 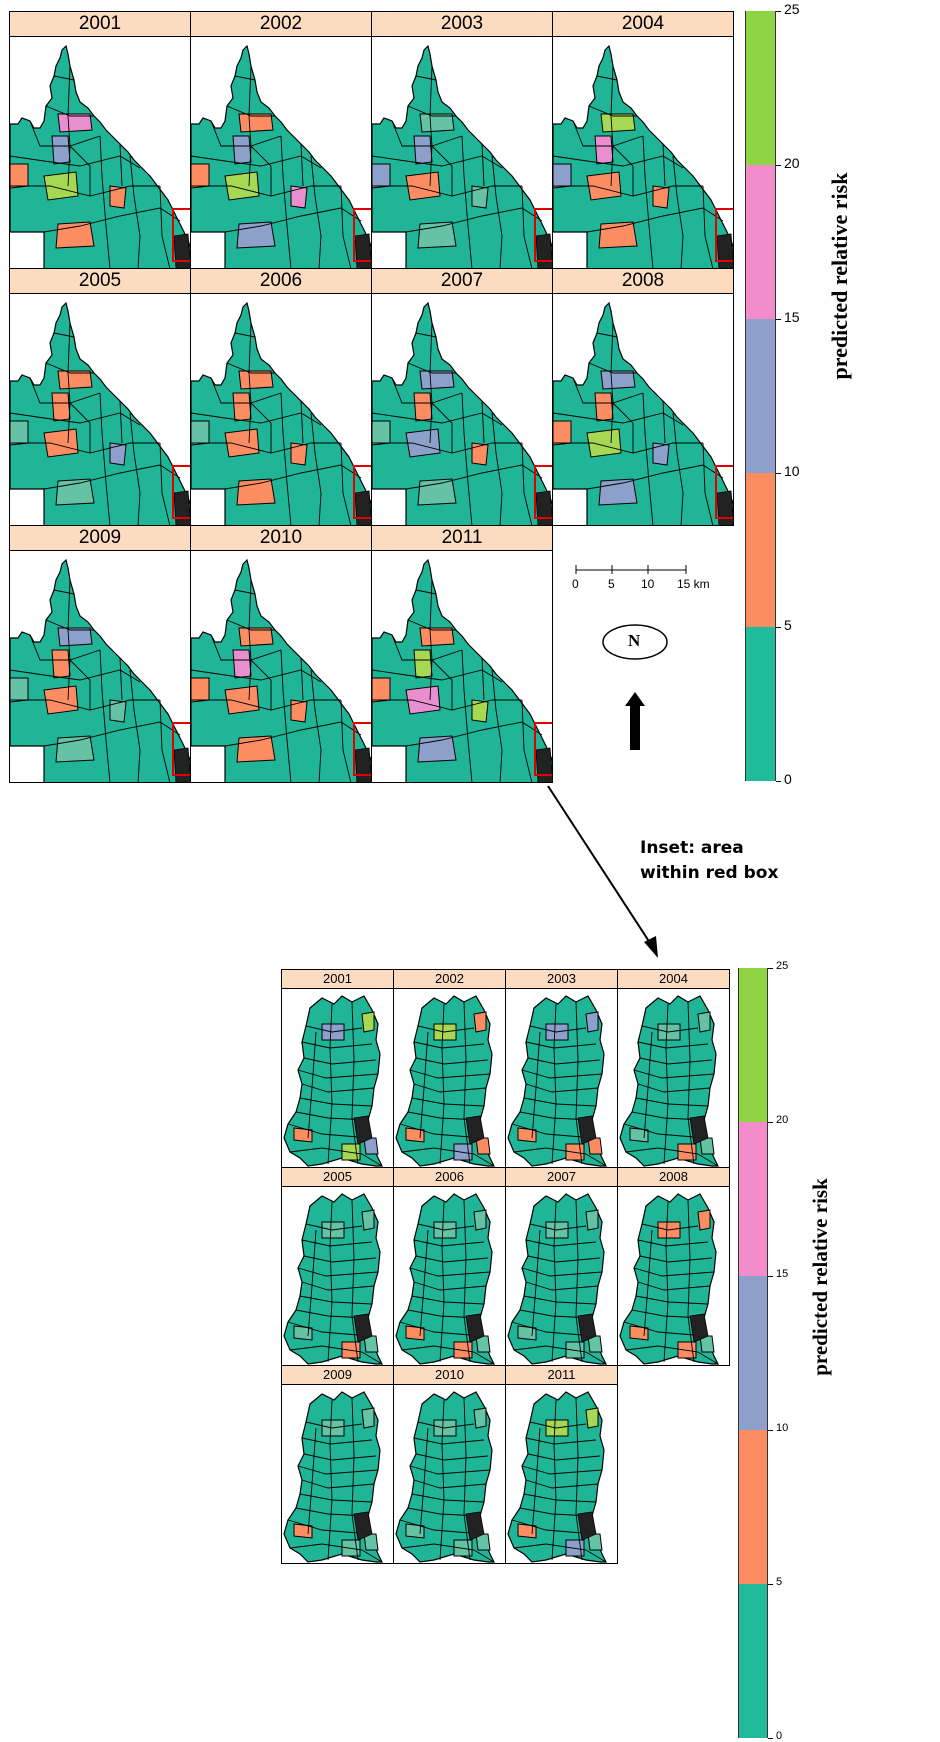 I want to click on top-map-2004, so click(x=643, y=152).